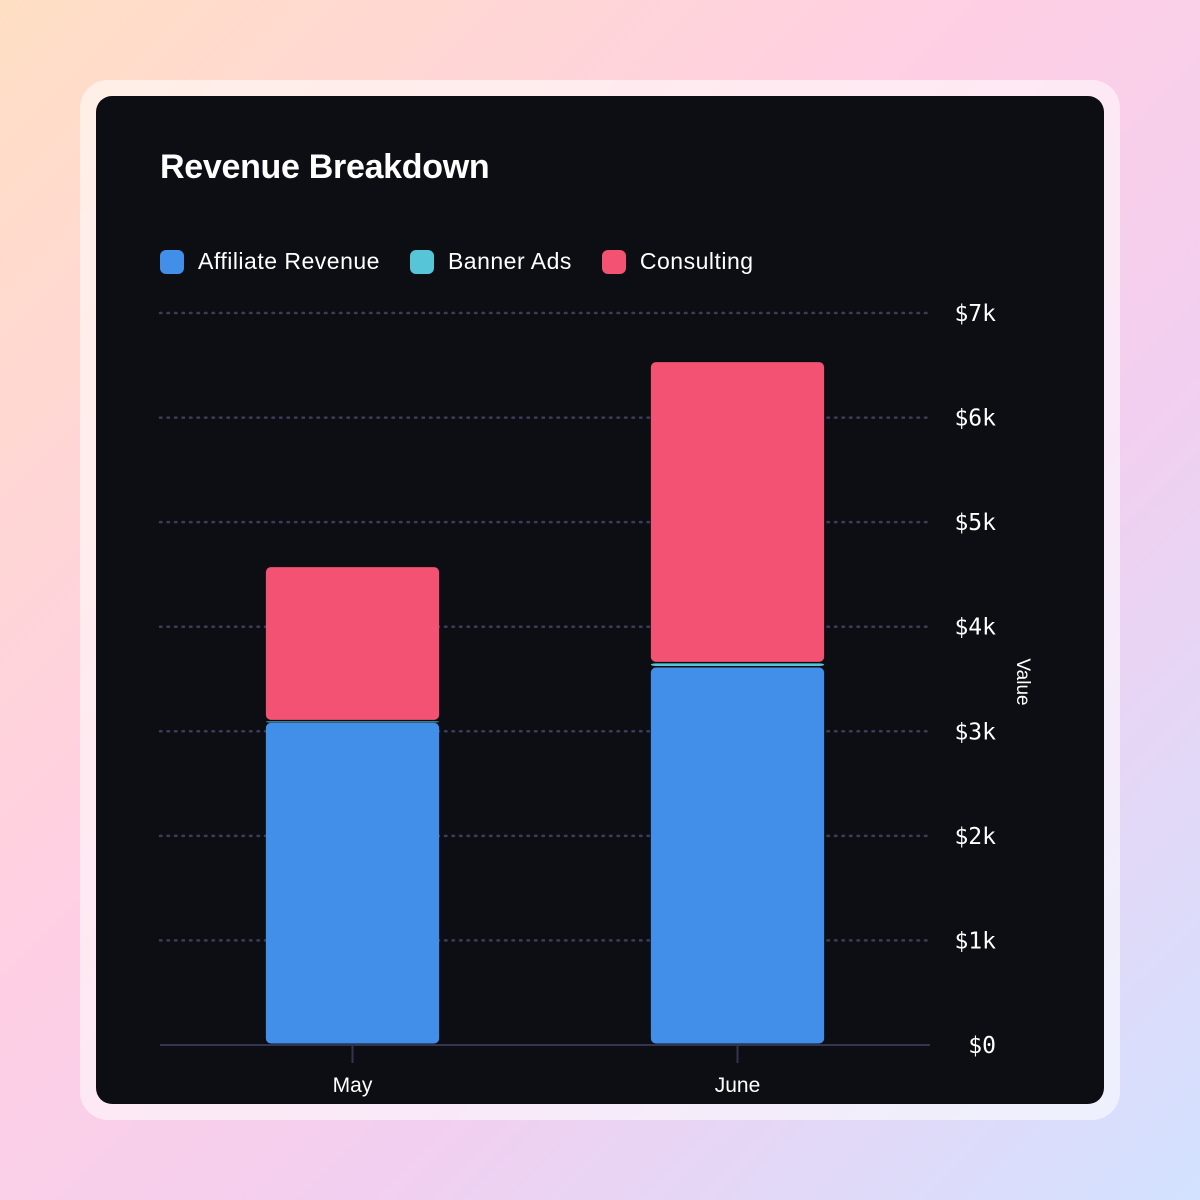 Image resolution: width=1200 pixels, height=1200 pixels. What do you see at coordinates (975, 628) in the screenshot?
I see `y-tick-label: $4k` at bounding box center [975, 628].